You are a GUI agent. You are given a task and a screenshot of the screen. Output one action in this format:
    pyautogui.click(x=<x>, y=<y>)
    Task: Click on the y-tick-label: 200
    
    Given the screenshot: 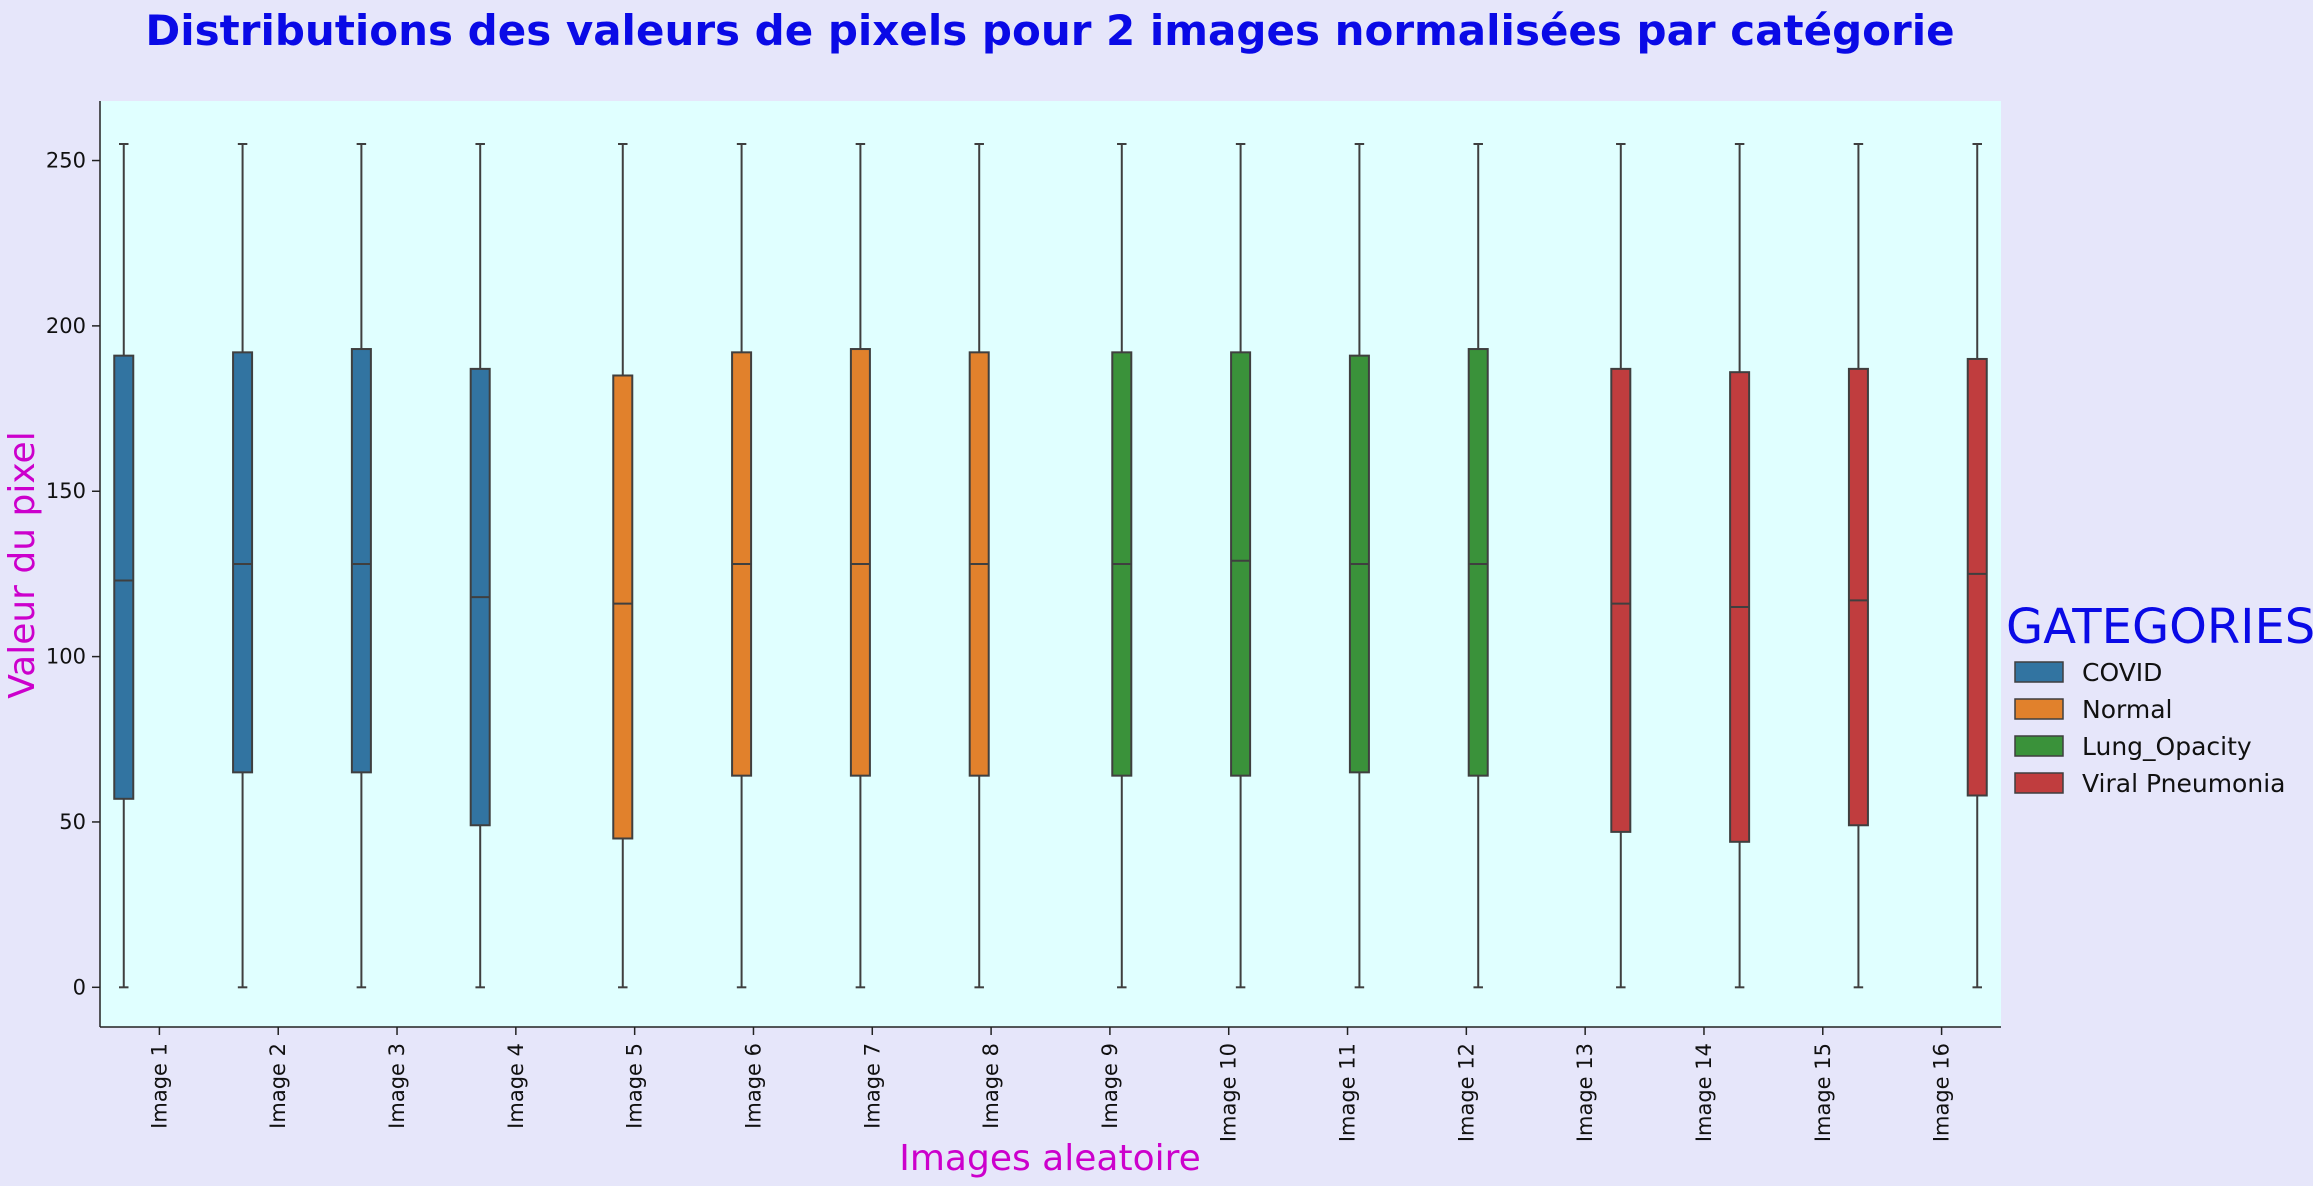 What is the action you would take?
    pyautogui.click(x=66, y=326)
    